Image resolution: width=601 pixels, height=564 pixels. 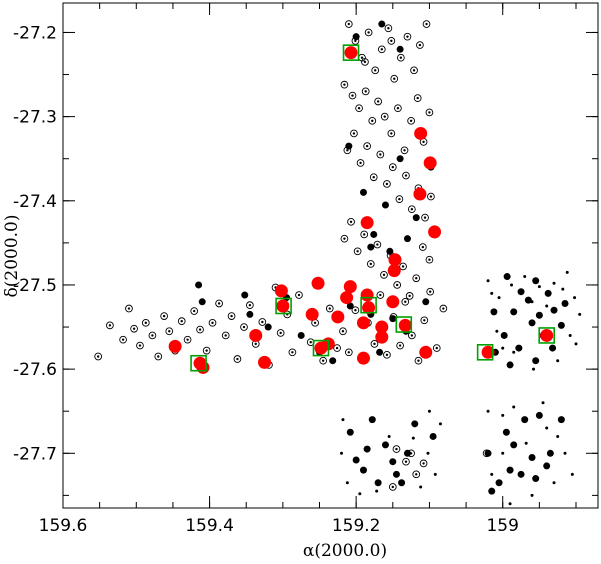 I want to click on y-tick-label: -27.6, so click(x=35, y=370).